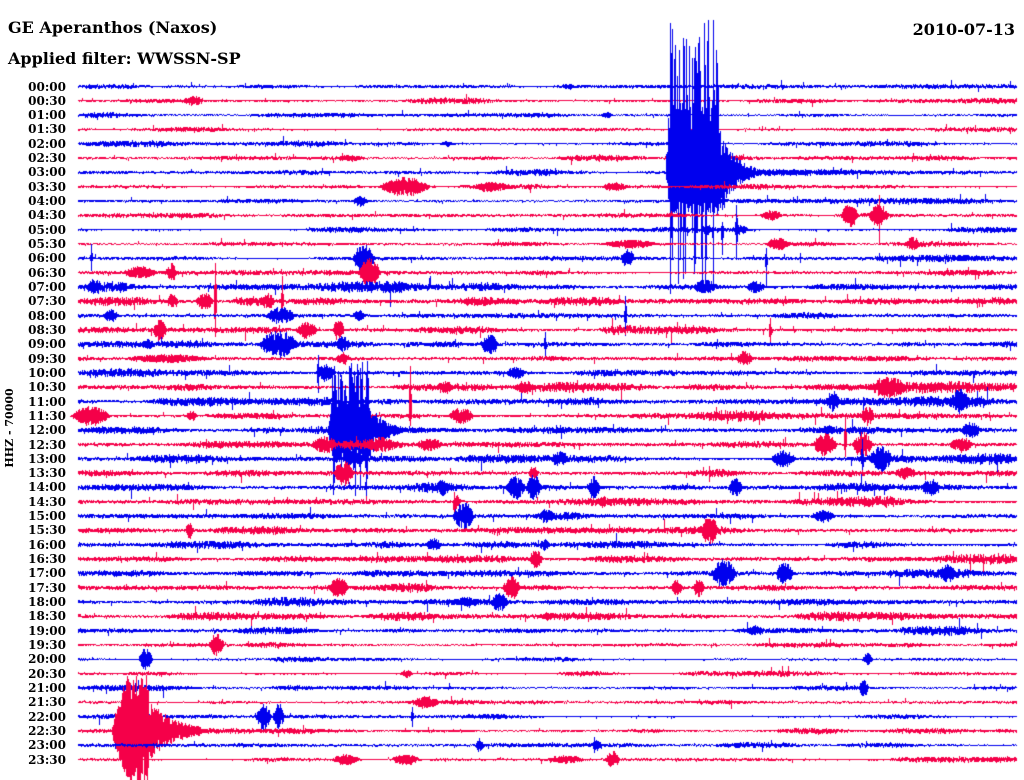 The image size is (1024, 780). Describe the element at coordinates (47, 516) in the screenshot. I see `time-label: 15:00` at that location.